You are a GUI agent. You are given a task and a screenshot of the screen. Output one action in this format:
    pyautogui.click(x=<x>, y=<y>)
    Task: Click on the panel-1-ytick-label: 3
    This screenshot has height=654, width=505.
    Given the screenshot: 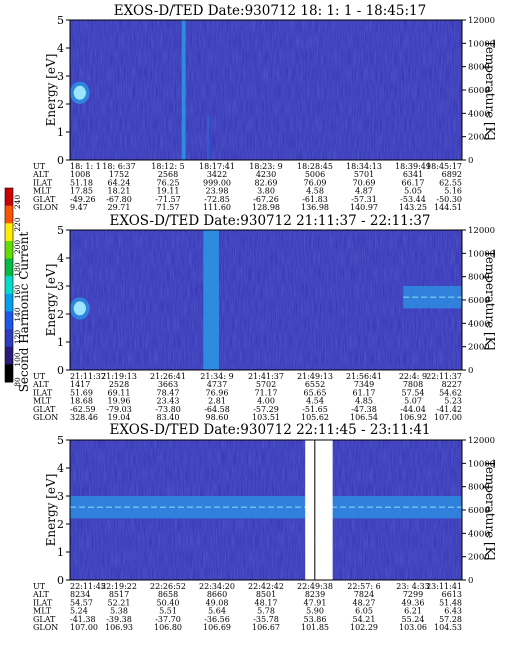 What is the action you would take?
    pyautogui.click(x=60, y=76)
    